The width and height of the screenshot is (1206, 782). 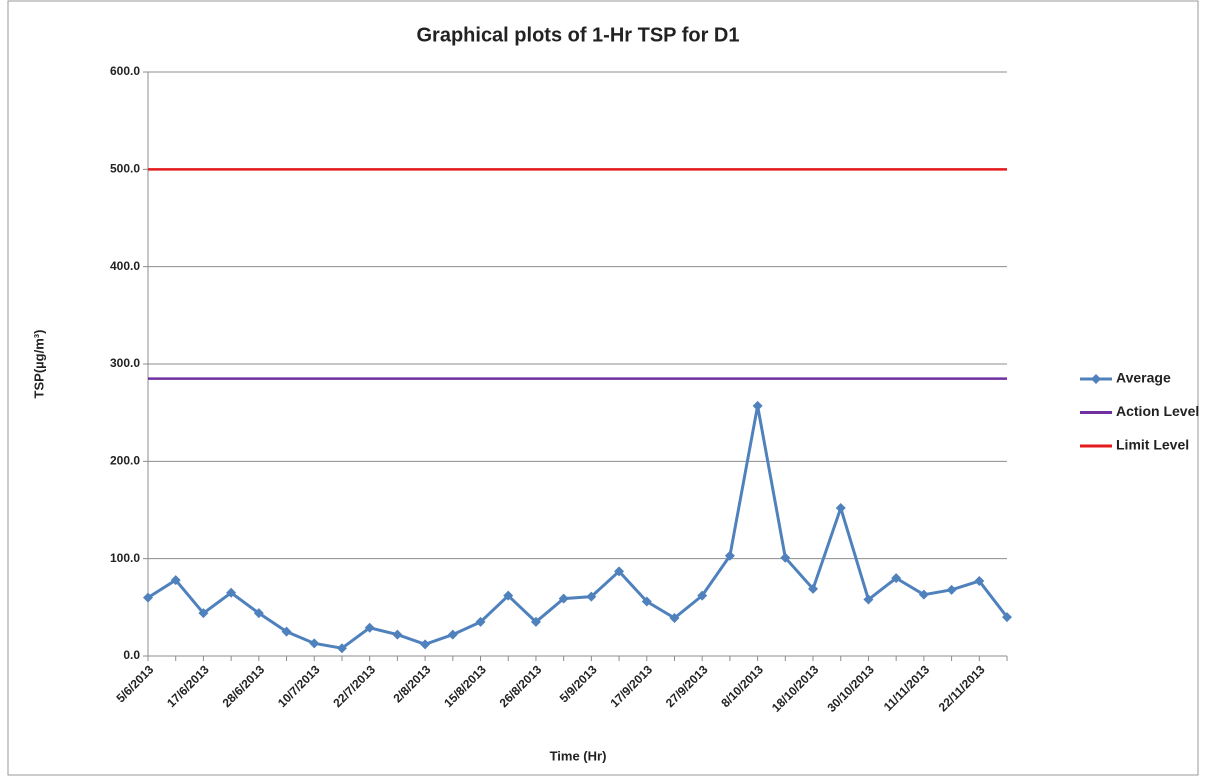 What do you see at coordinates (125, 266) in the screenshot?
I see `y-tick-label: 400.0` at bounding box center [125, 266].